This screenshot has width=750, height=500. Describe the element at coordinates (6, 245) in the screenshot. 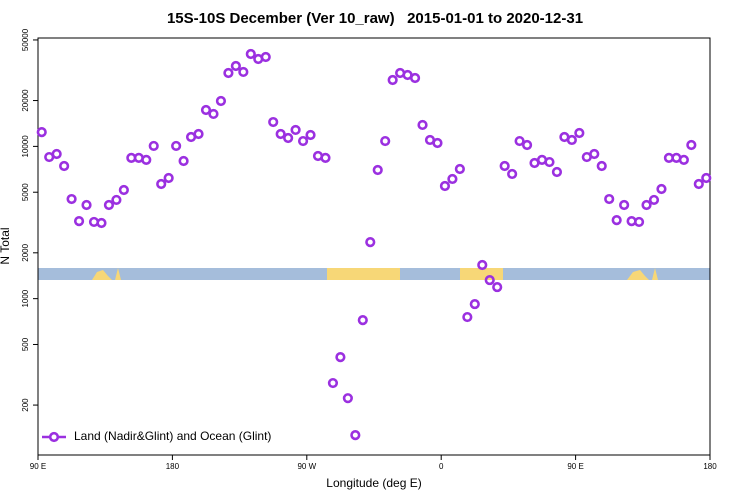

I see `y-axis-label: N Total` at that location.